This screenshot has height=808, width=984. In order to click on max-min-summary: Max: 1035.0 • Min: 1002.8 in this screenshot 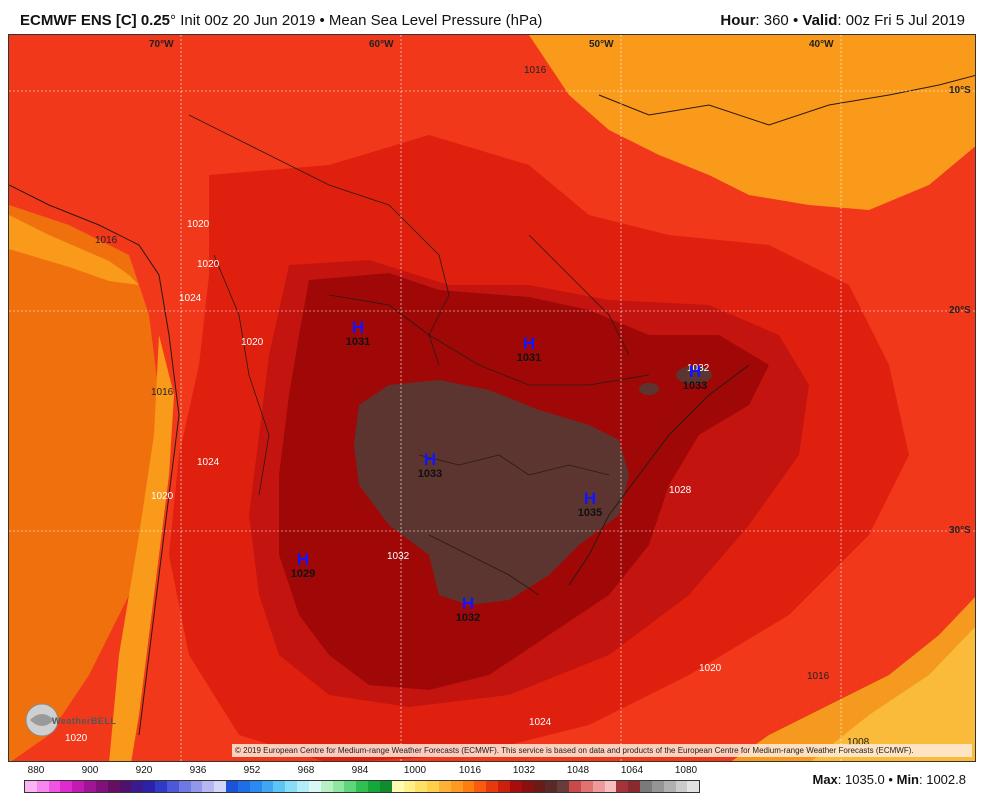, I will do `click(890, 779)`.